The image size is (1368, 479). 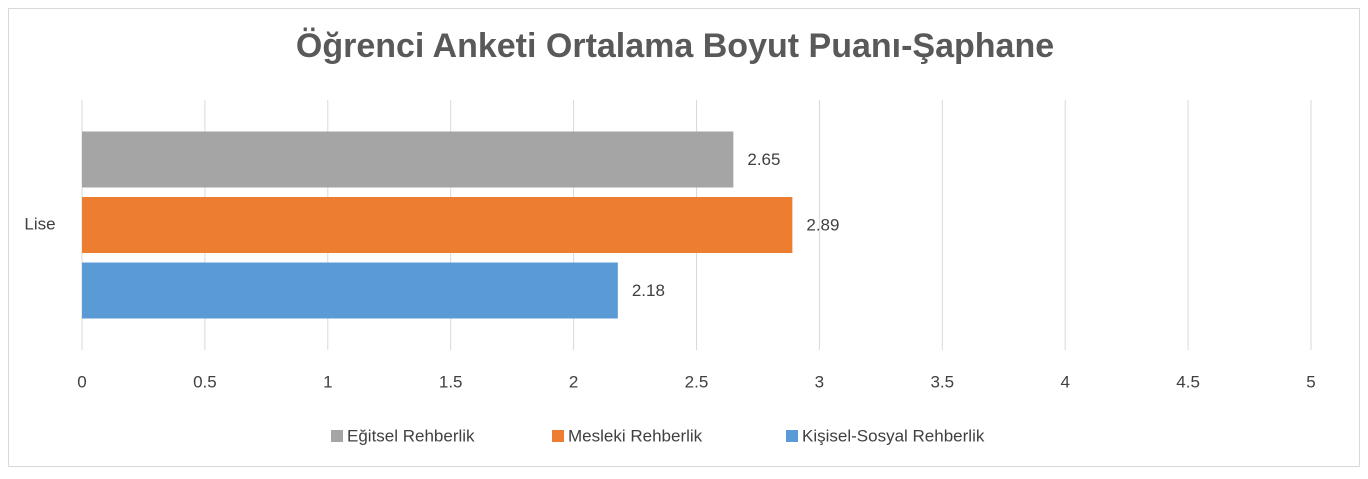 I want to click on x-tick-label: 3.5, so click(x=942, y=381).